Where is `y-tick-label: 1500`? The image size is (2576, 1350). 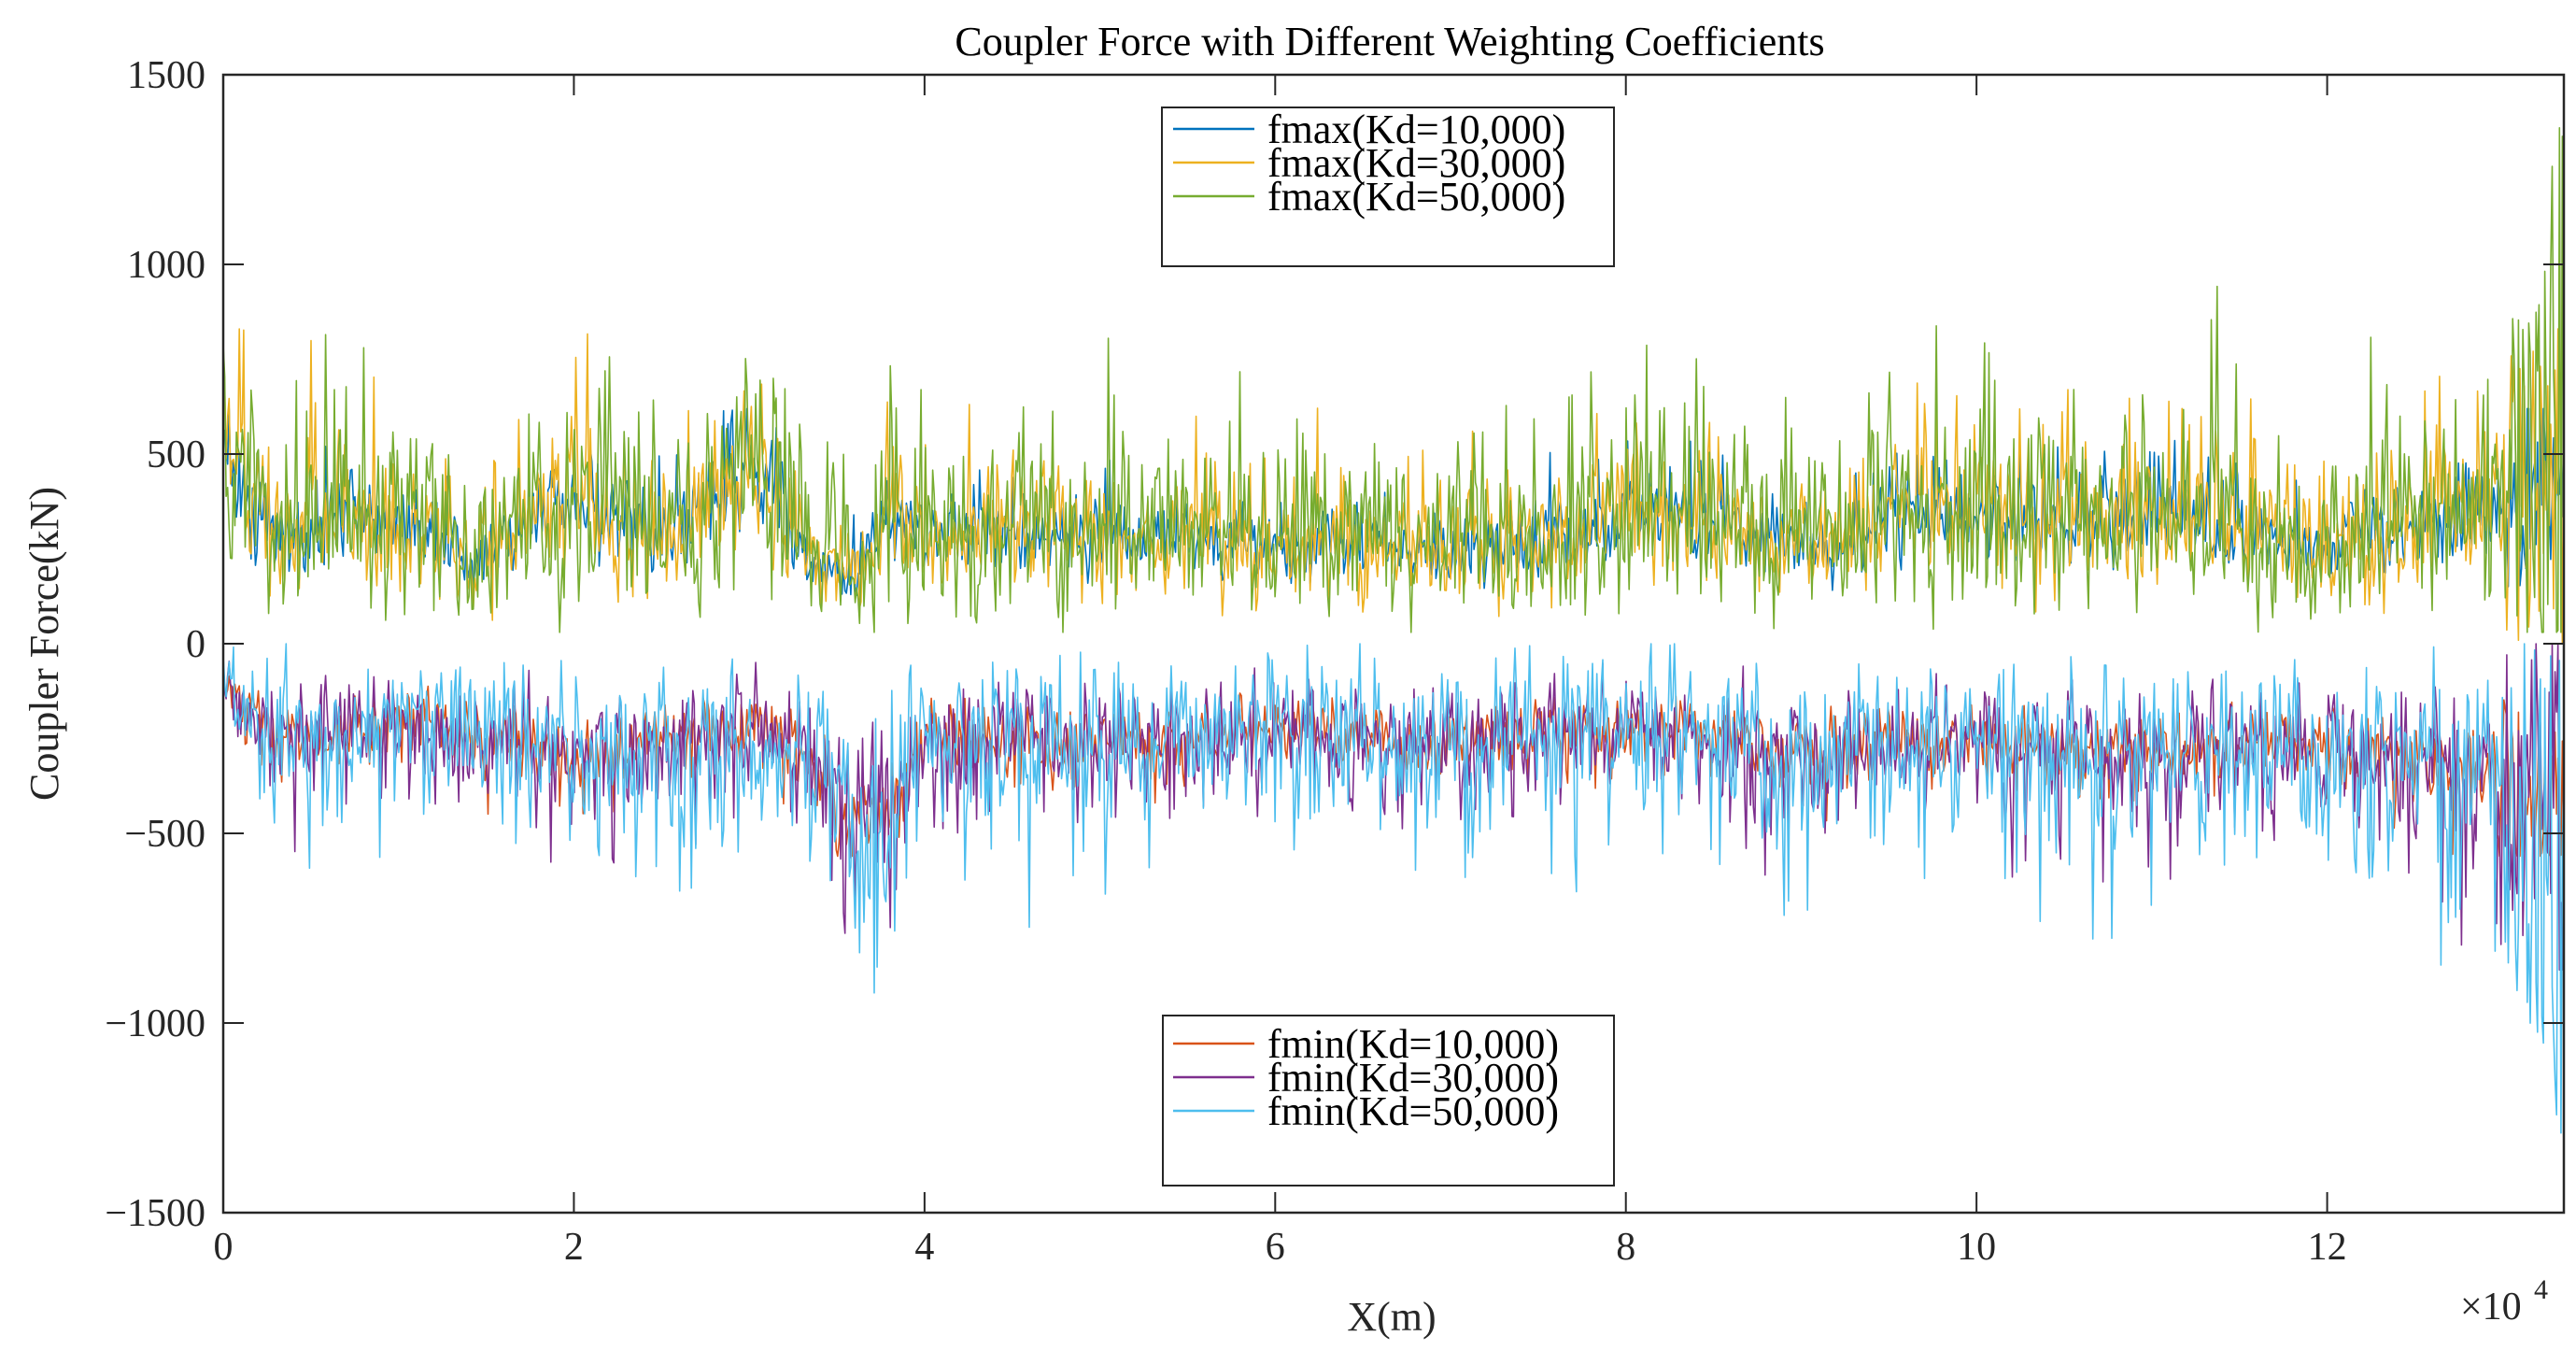
y-tick-label: 1500 is located at coordinates (166, 75).